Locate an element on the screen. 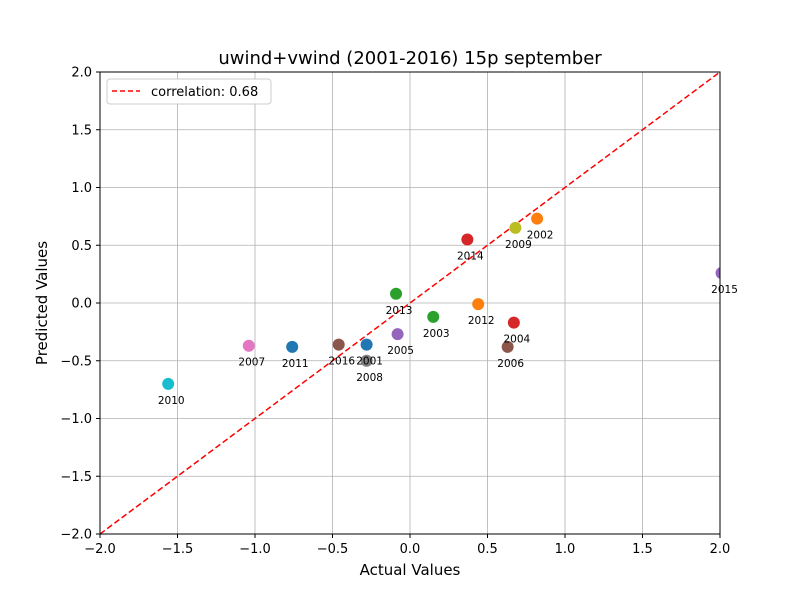 The width and height of the screenshot is (800, 600). data-point-label-2013: 2013 is located at coordinates (399, 311).